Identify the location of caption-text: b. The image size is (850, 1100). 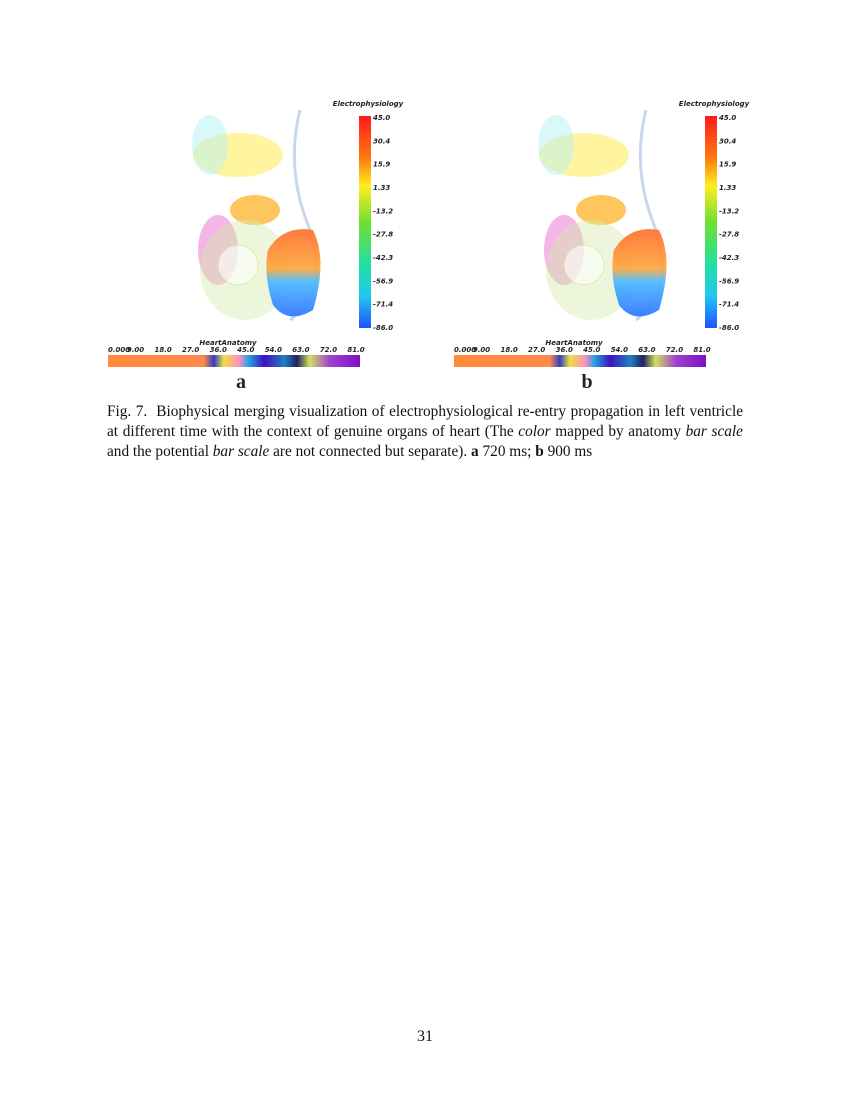
(539, 451).